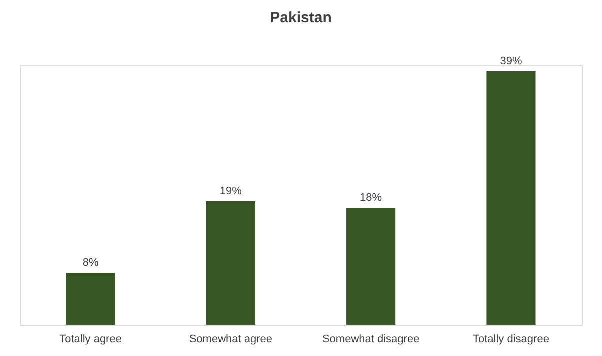  I want to click on x-tick-label: Totally agree, so click(91, 340).